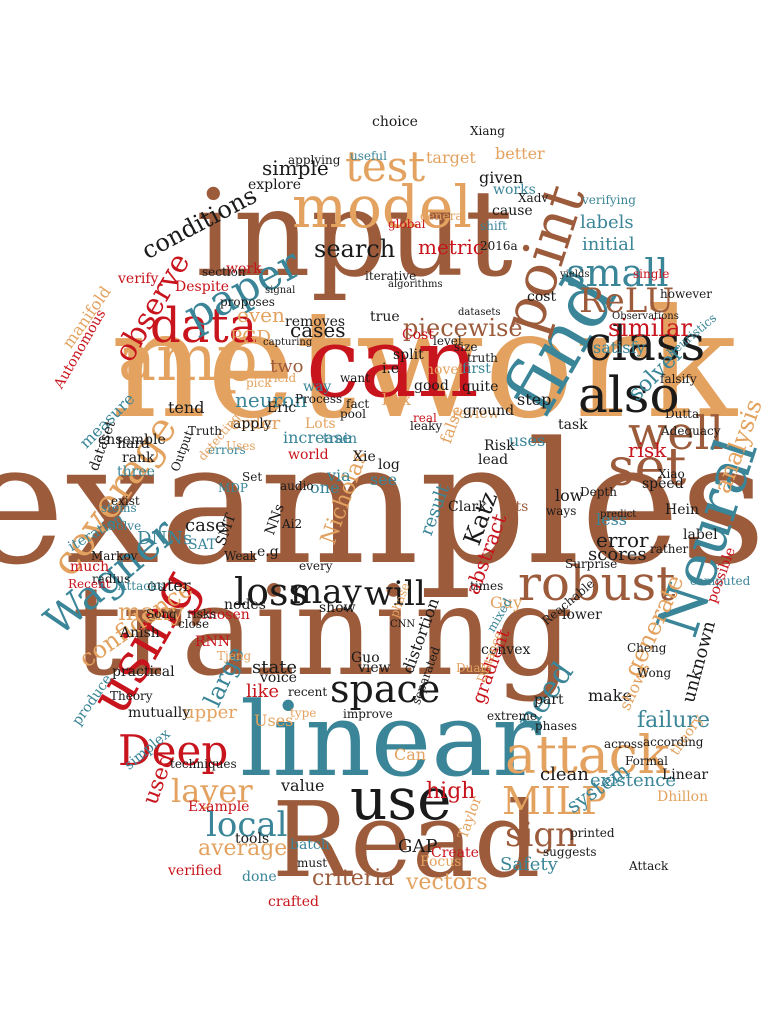 This screenshot has height=1024, width=768. Describe the element at coordinates (263, 691) in the screenshot. I see `word-like: like` at that location.